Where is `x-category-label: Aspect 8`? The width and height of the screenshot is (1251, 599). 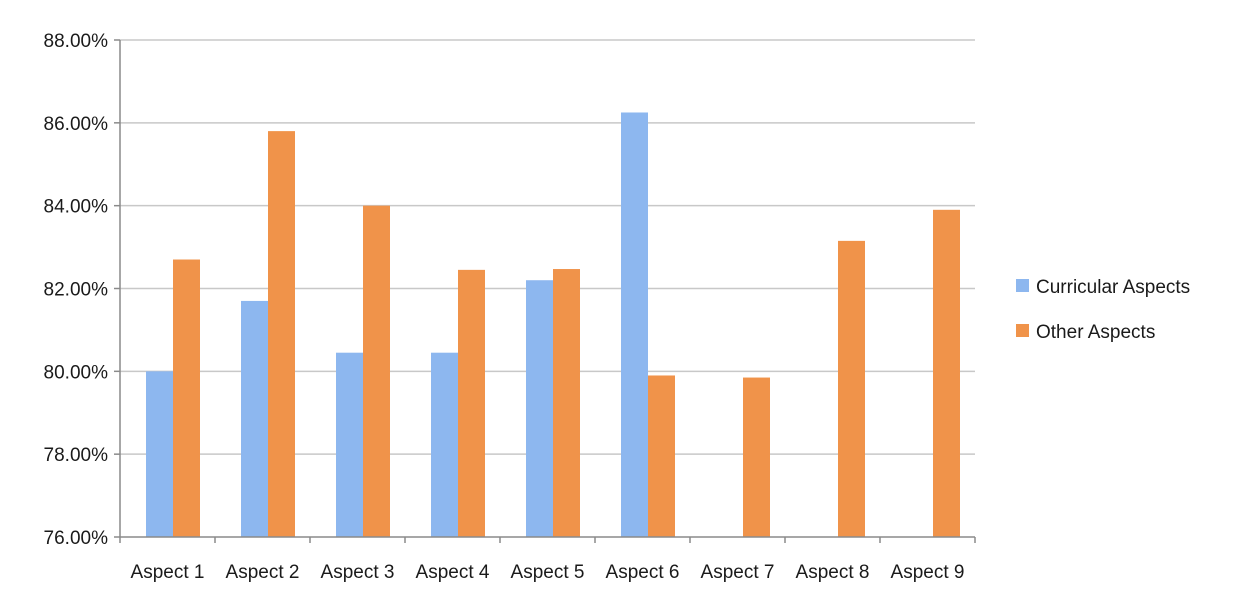 x-category-label: Aspect 8 is located at coordinates (833, 572).